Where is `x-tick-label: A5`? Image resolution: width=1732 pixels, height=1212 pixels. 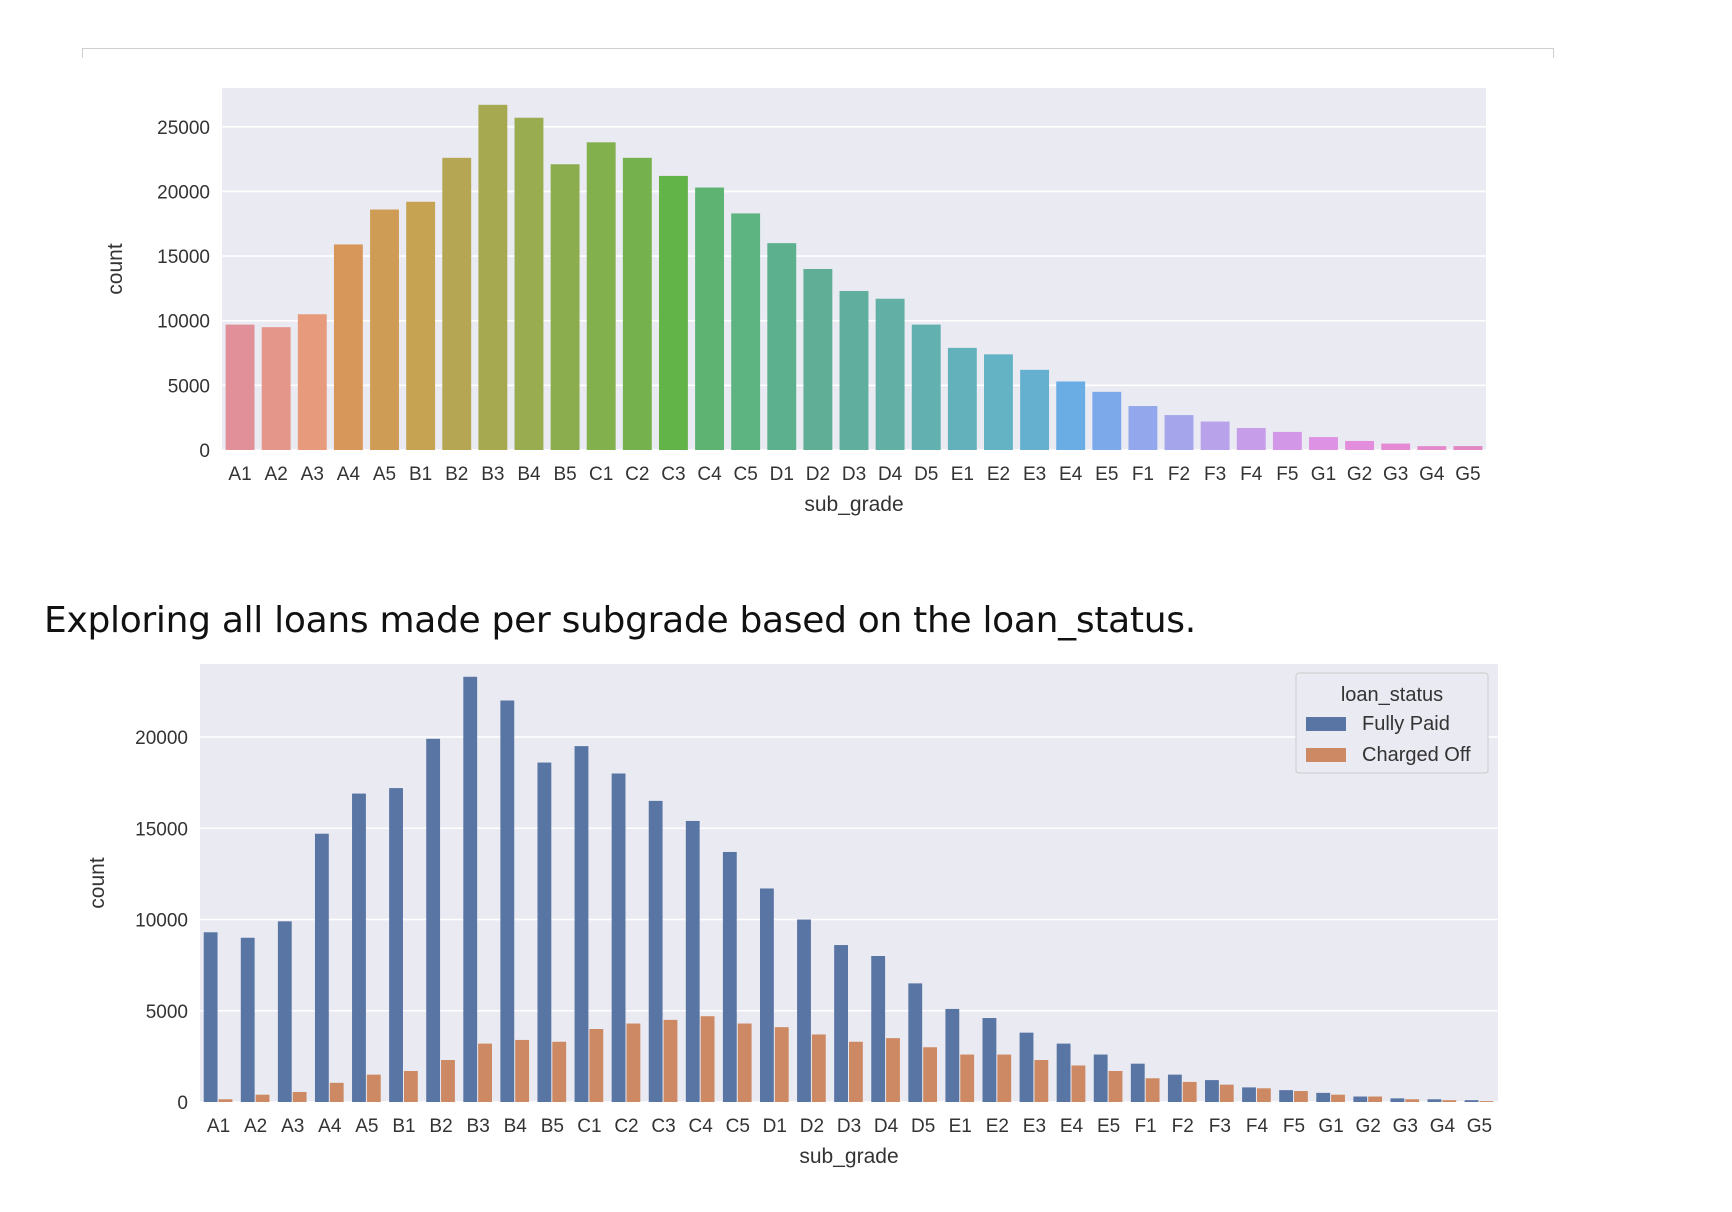 x-tick-label: A5 is located at coordinates (384, 474).